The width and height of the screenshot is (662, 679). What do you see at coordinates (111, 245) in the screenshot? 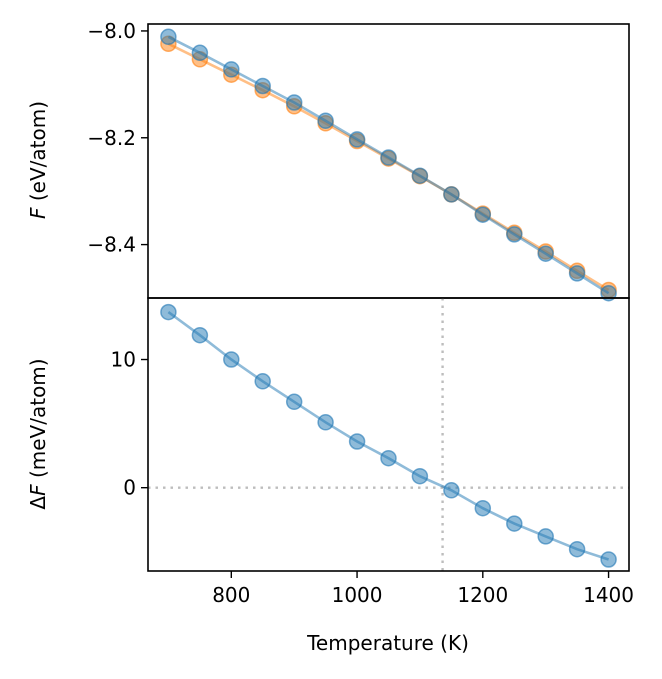
I see `top-y-tick-label: −8.4` at bounding box center [111, 245].